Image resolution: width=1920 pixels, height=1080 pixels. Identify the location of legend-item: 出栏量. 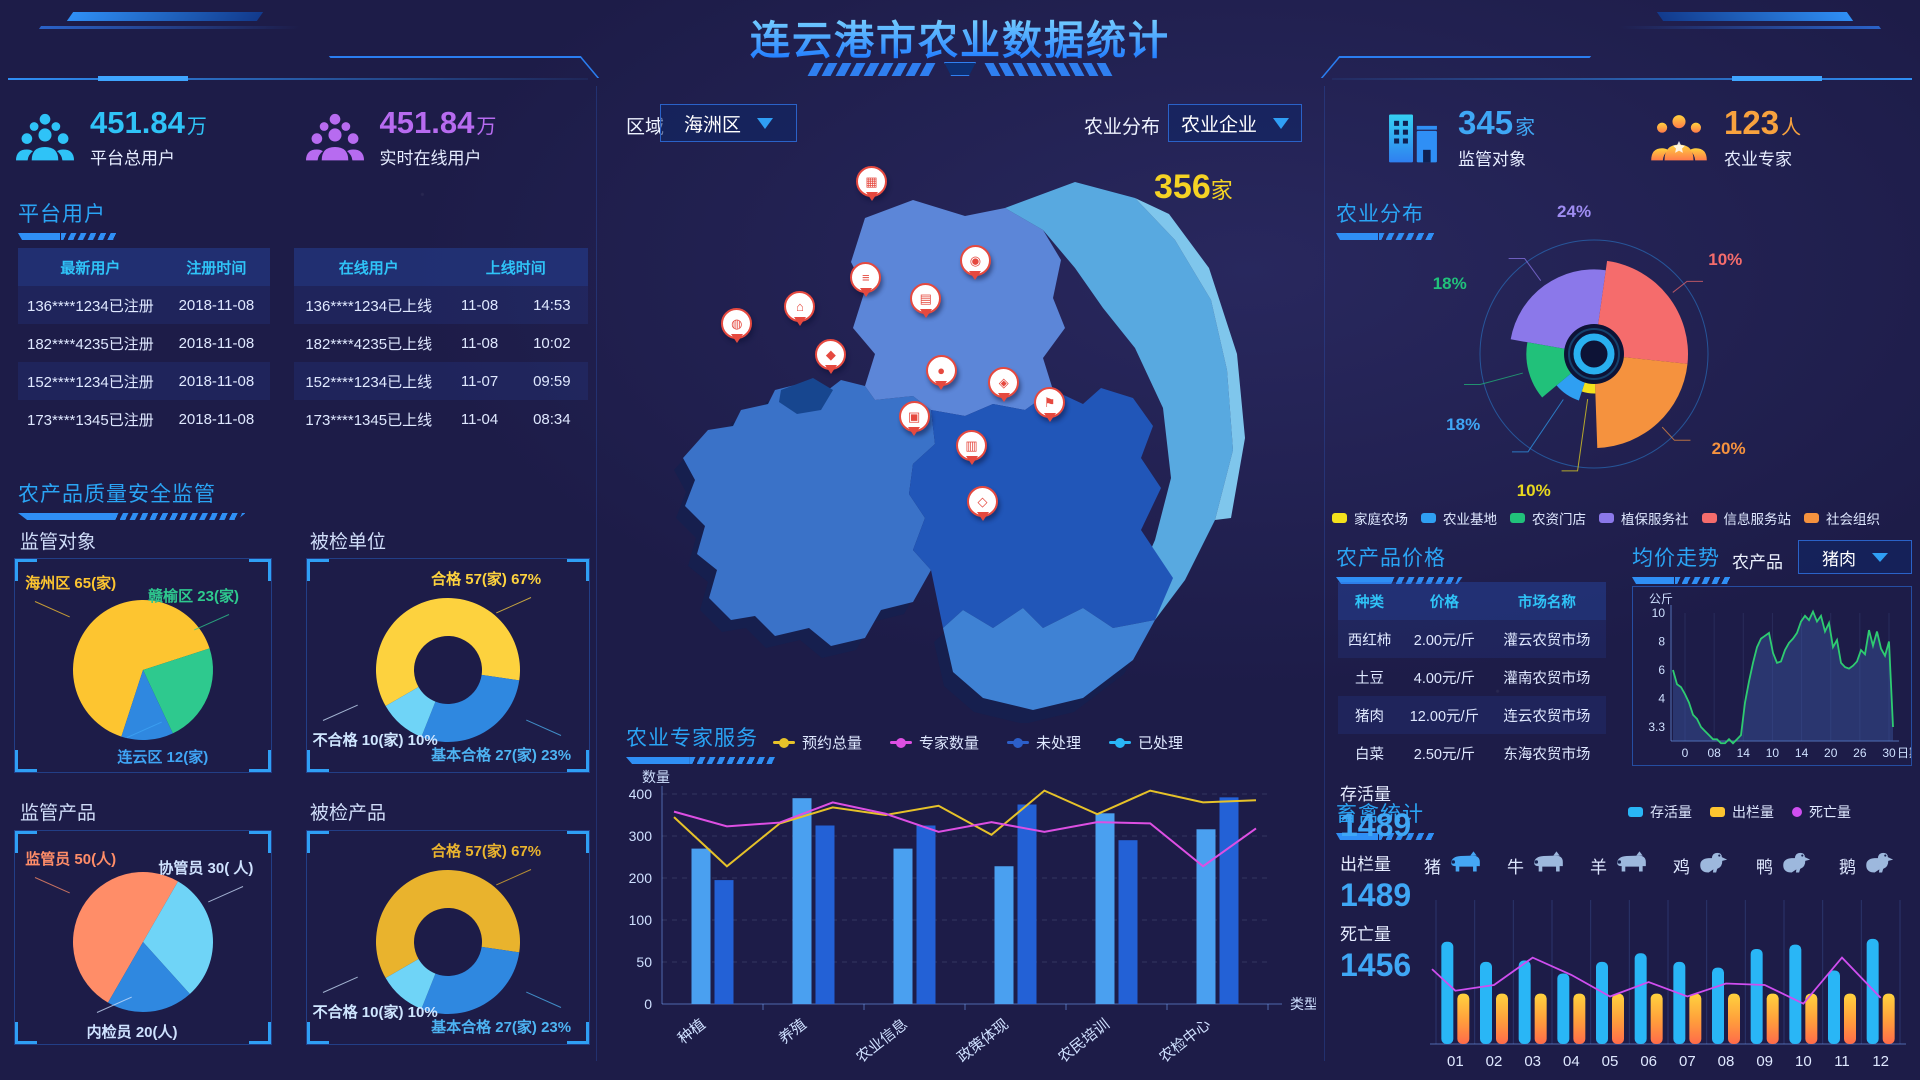
(1742, 812).